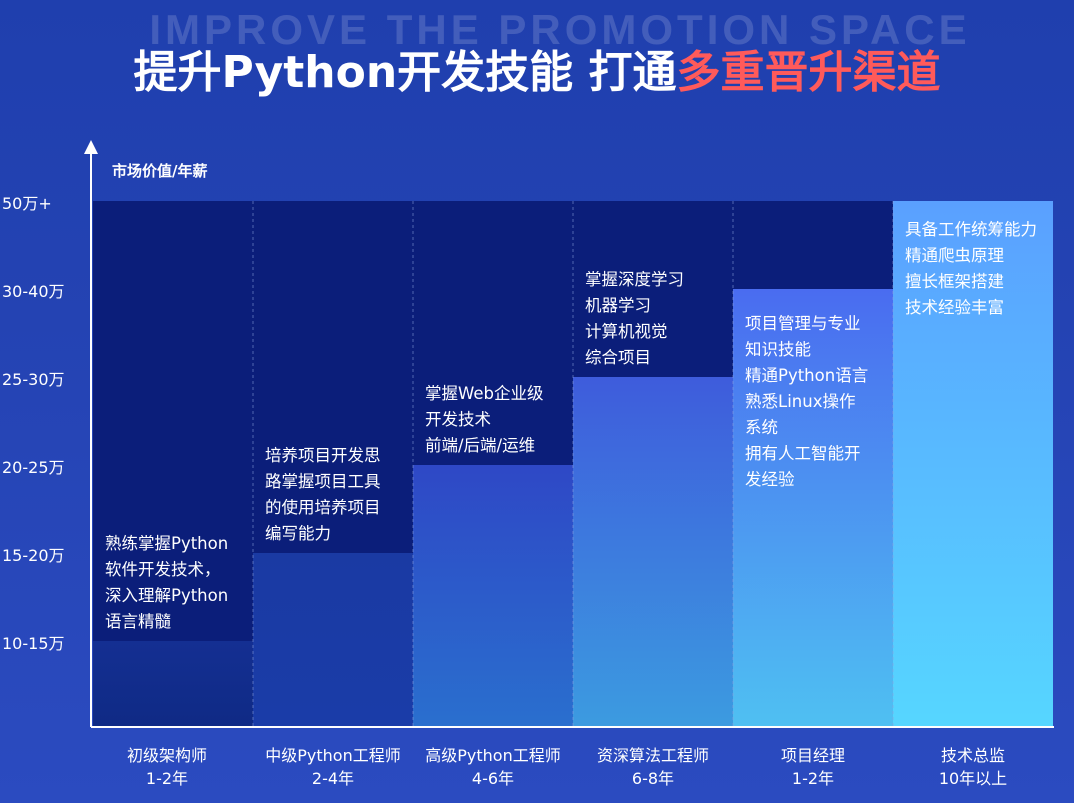 This screenshot has width=1074, height=803. I want to click on category-years: 10年以上, so click(973, 778).